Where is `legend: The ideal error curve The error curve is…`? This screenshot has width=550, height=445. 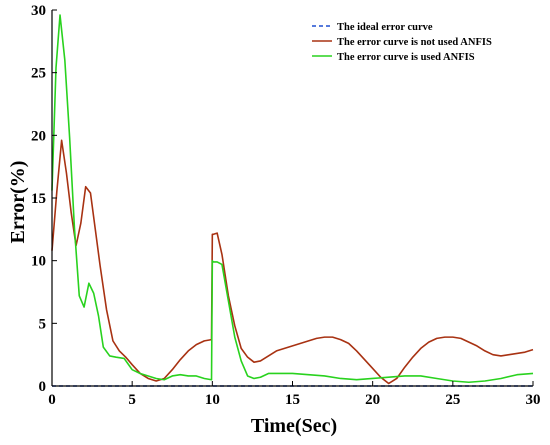 legend: The ideal error curve The error curve is… is located at coordinates (402, 42).